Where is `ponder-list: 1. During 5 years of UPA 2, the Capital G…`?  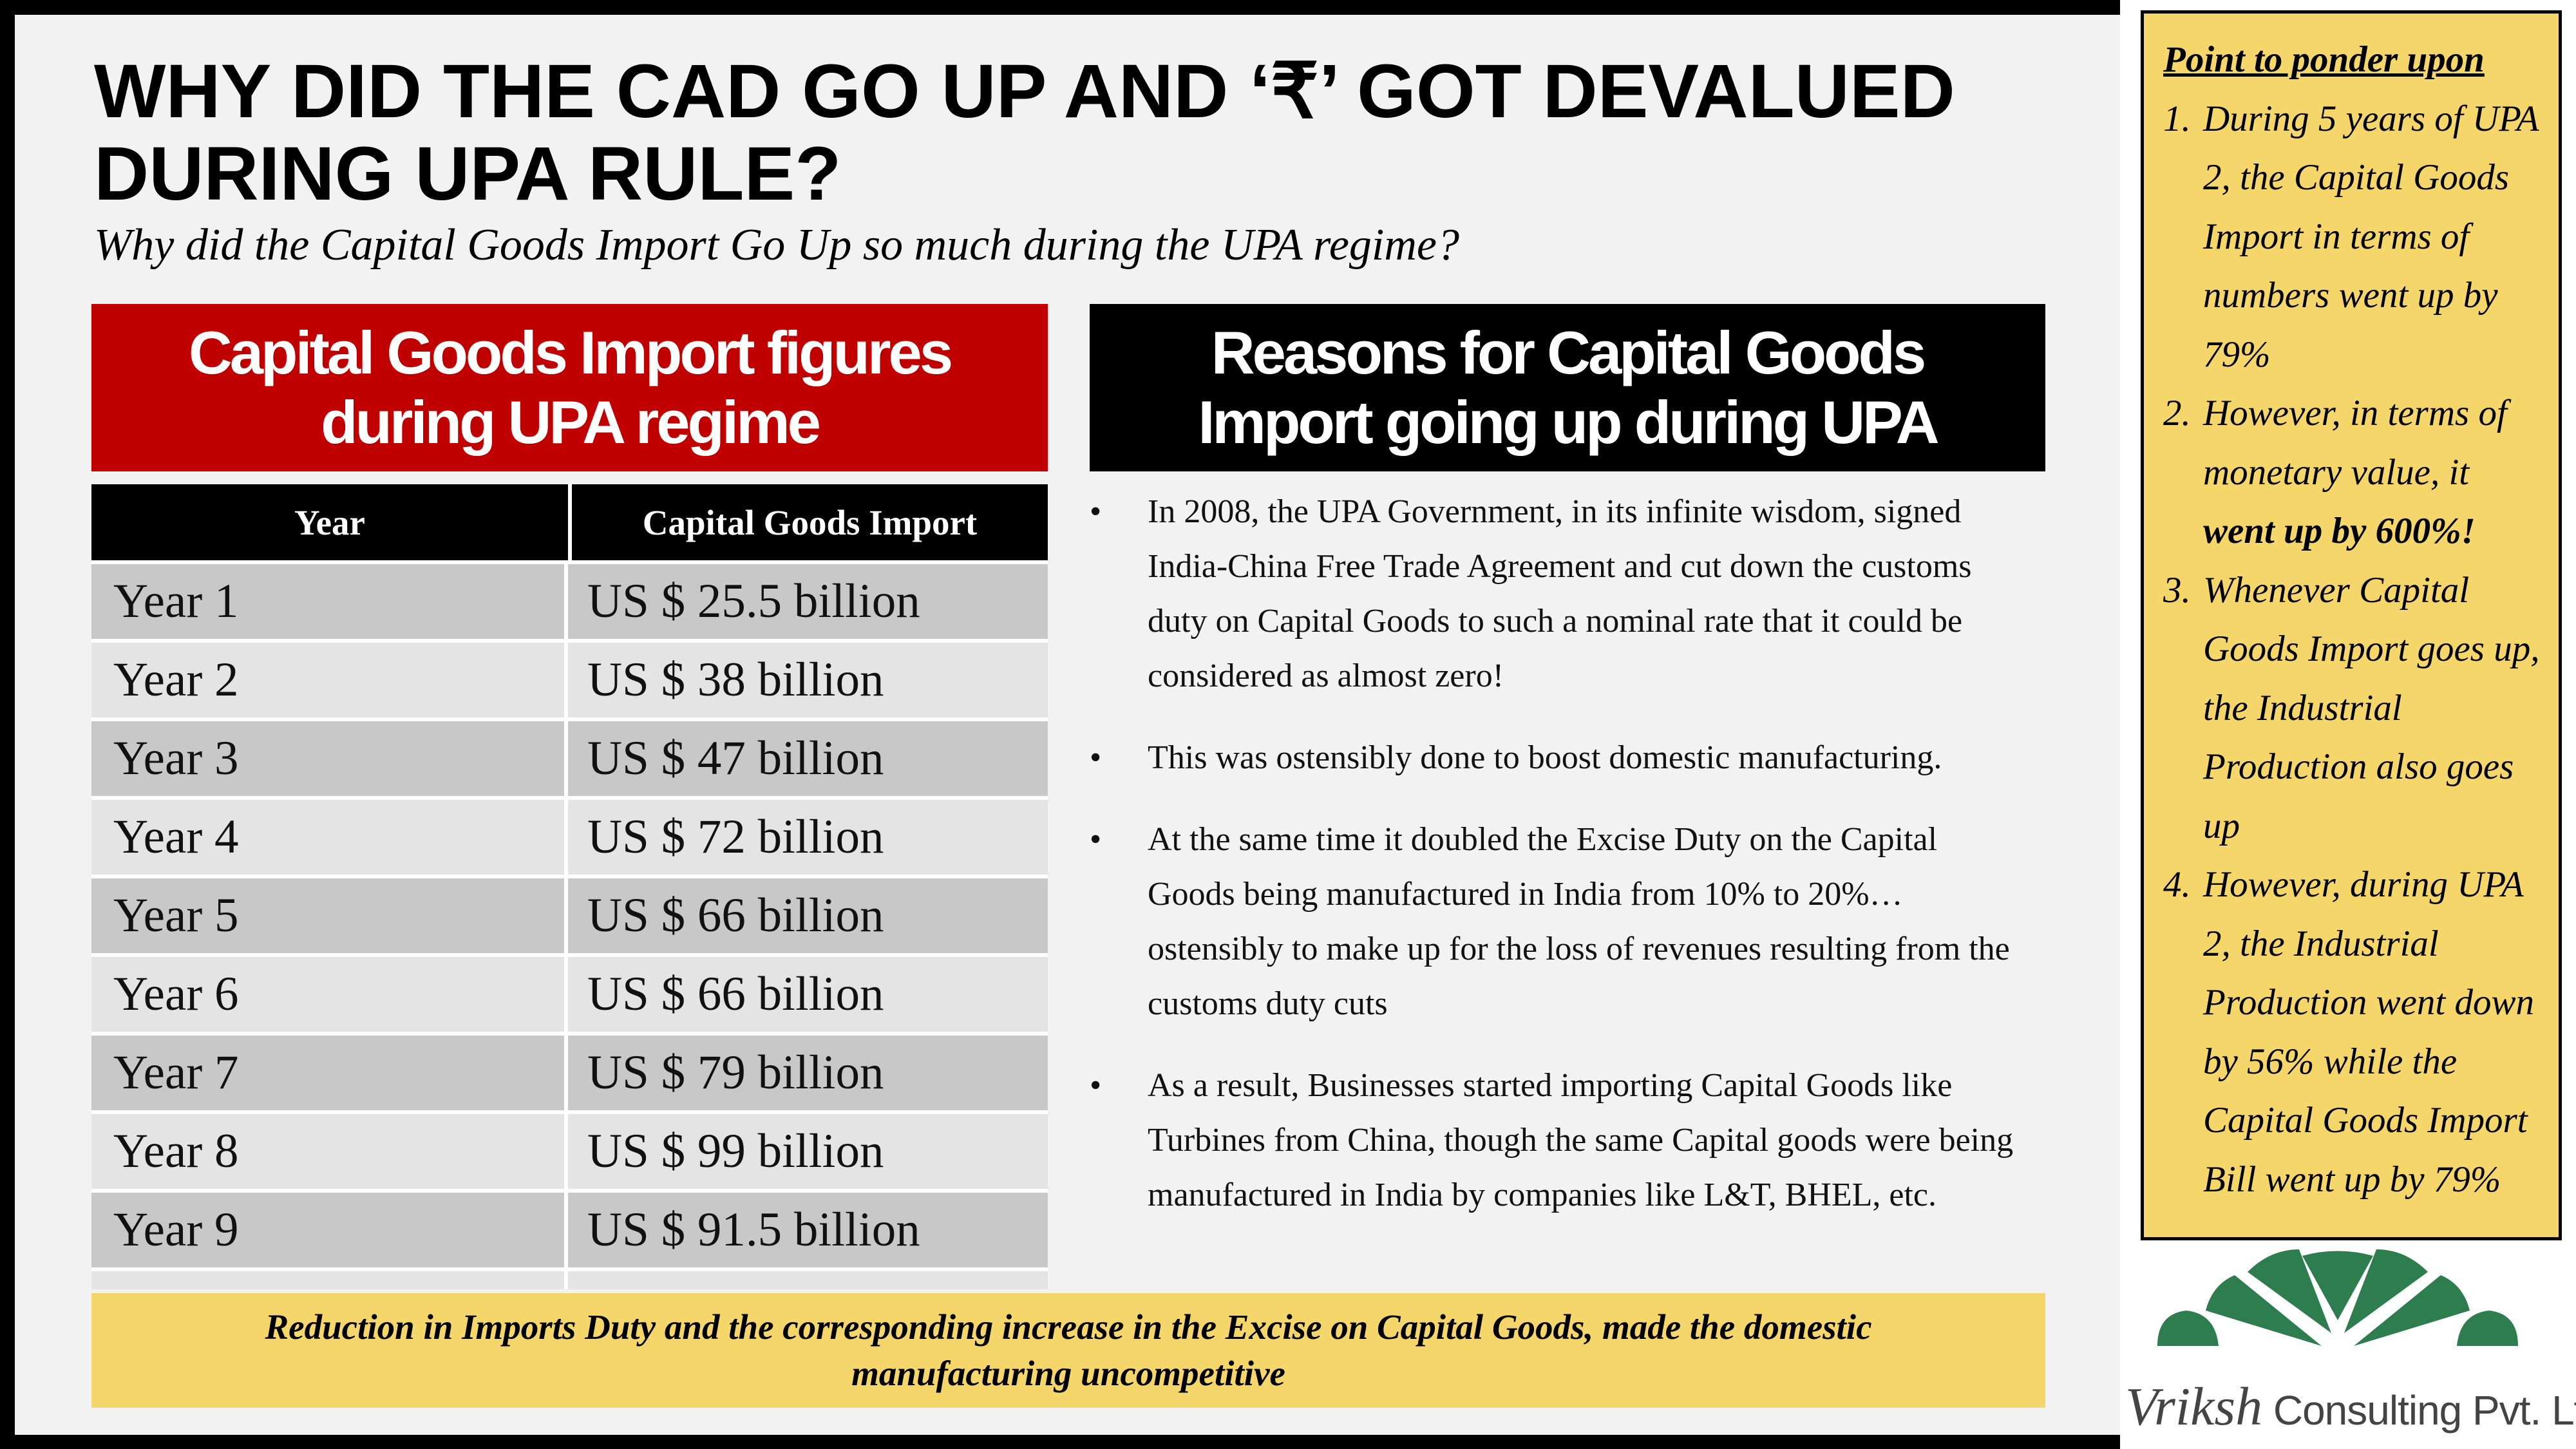
ponder-list: 1. During 5 years of UPA 2, the Capital G… is located at coordinates (2353, 650).